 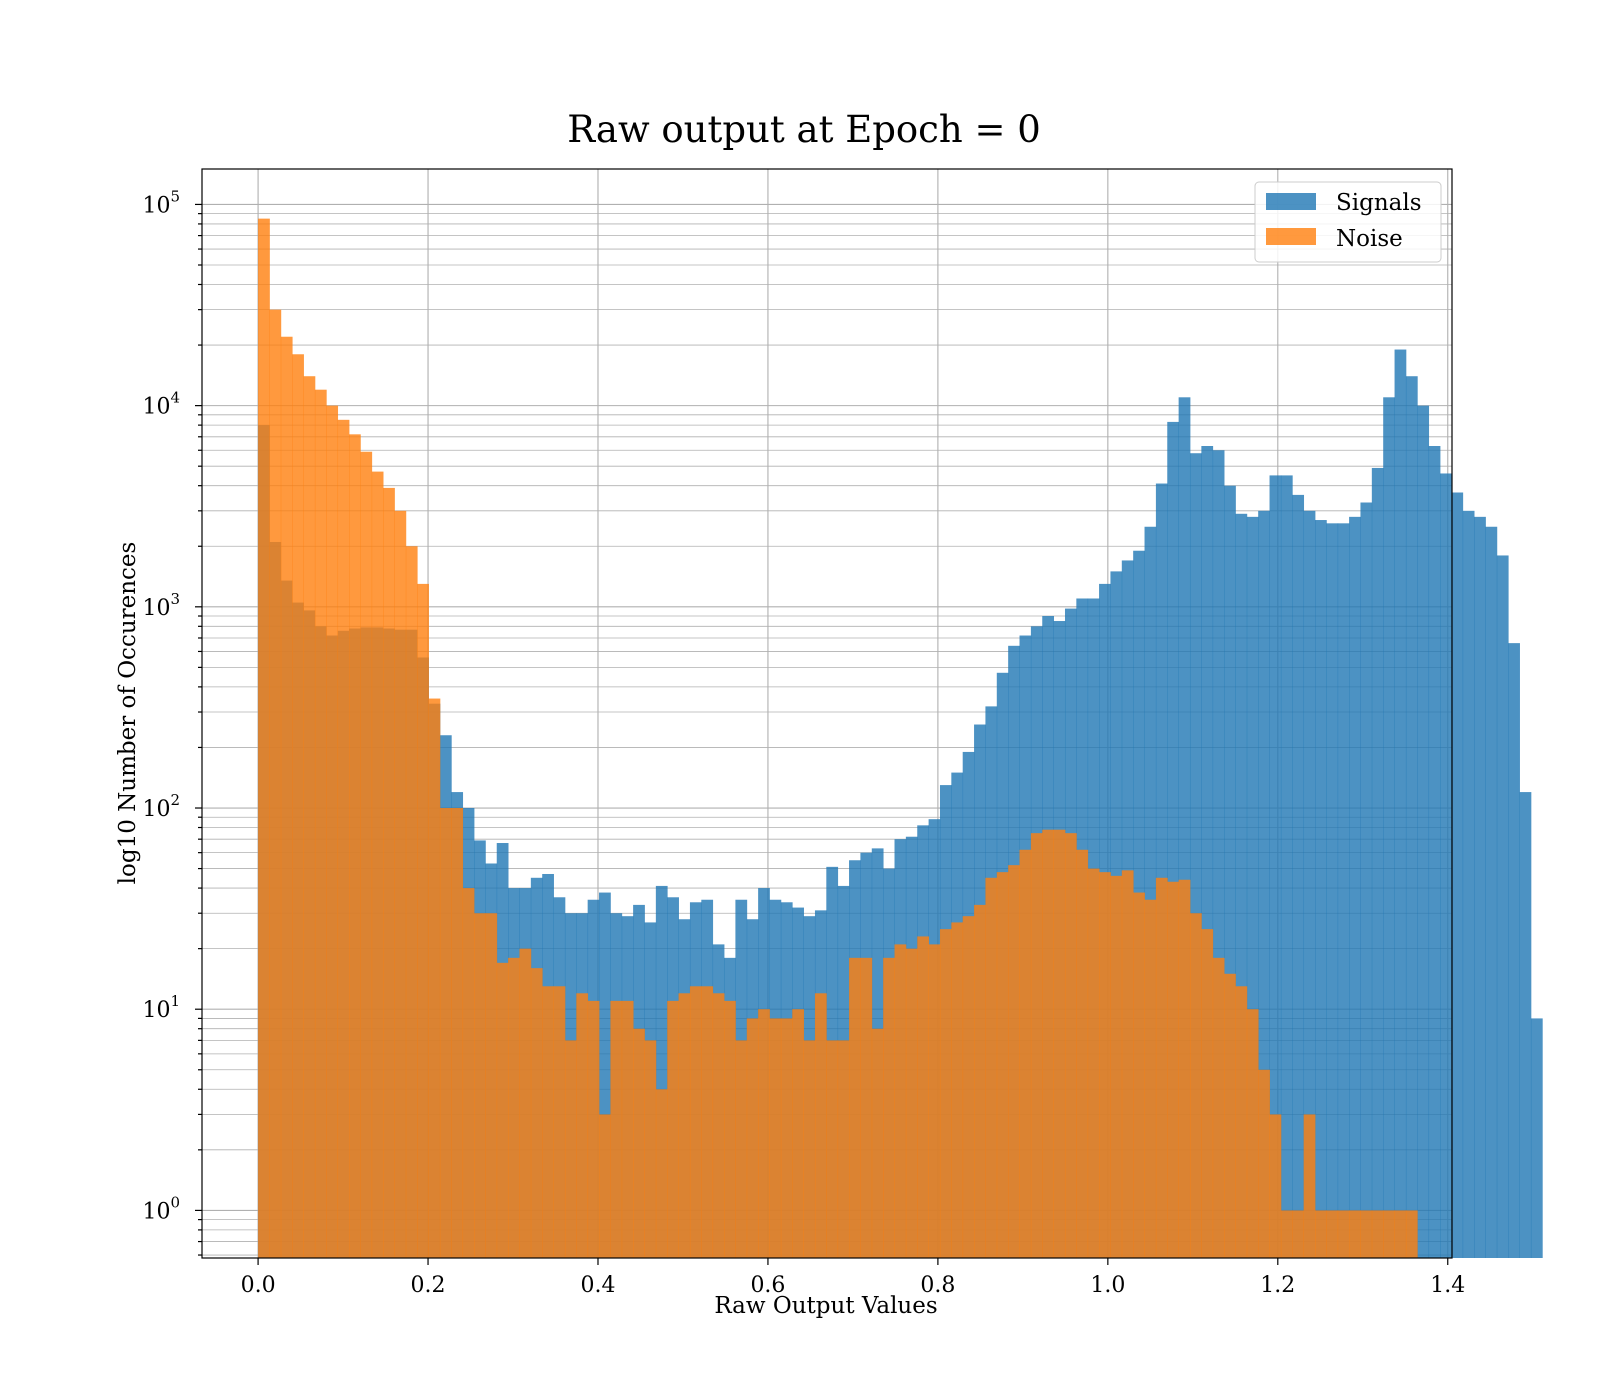 What do you see at coordinates (1291, 236) in the screenshot?
I see `legend-swatch-noise` at bounding box center [1291, 236].